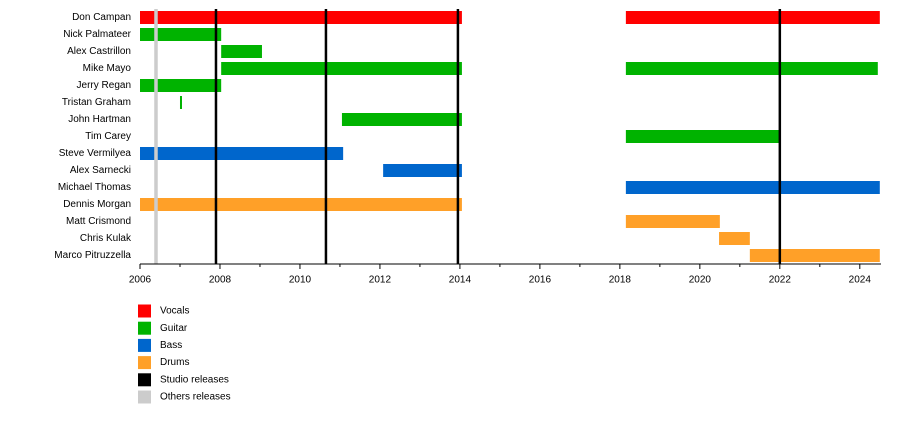  Describe the element at coordinates (700, 280) in the screenshot. I see `x-tick-label: 2020` at that location.